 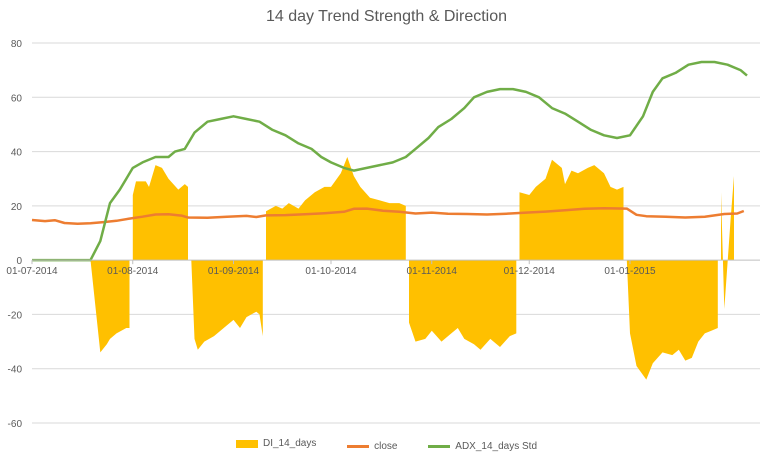 I want to click on x-tick-label: 01-10-2014, so click(x=331, y=271).